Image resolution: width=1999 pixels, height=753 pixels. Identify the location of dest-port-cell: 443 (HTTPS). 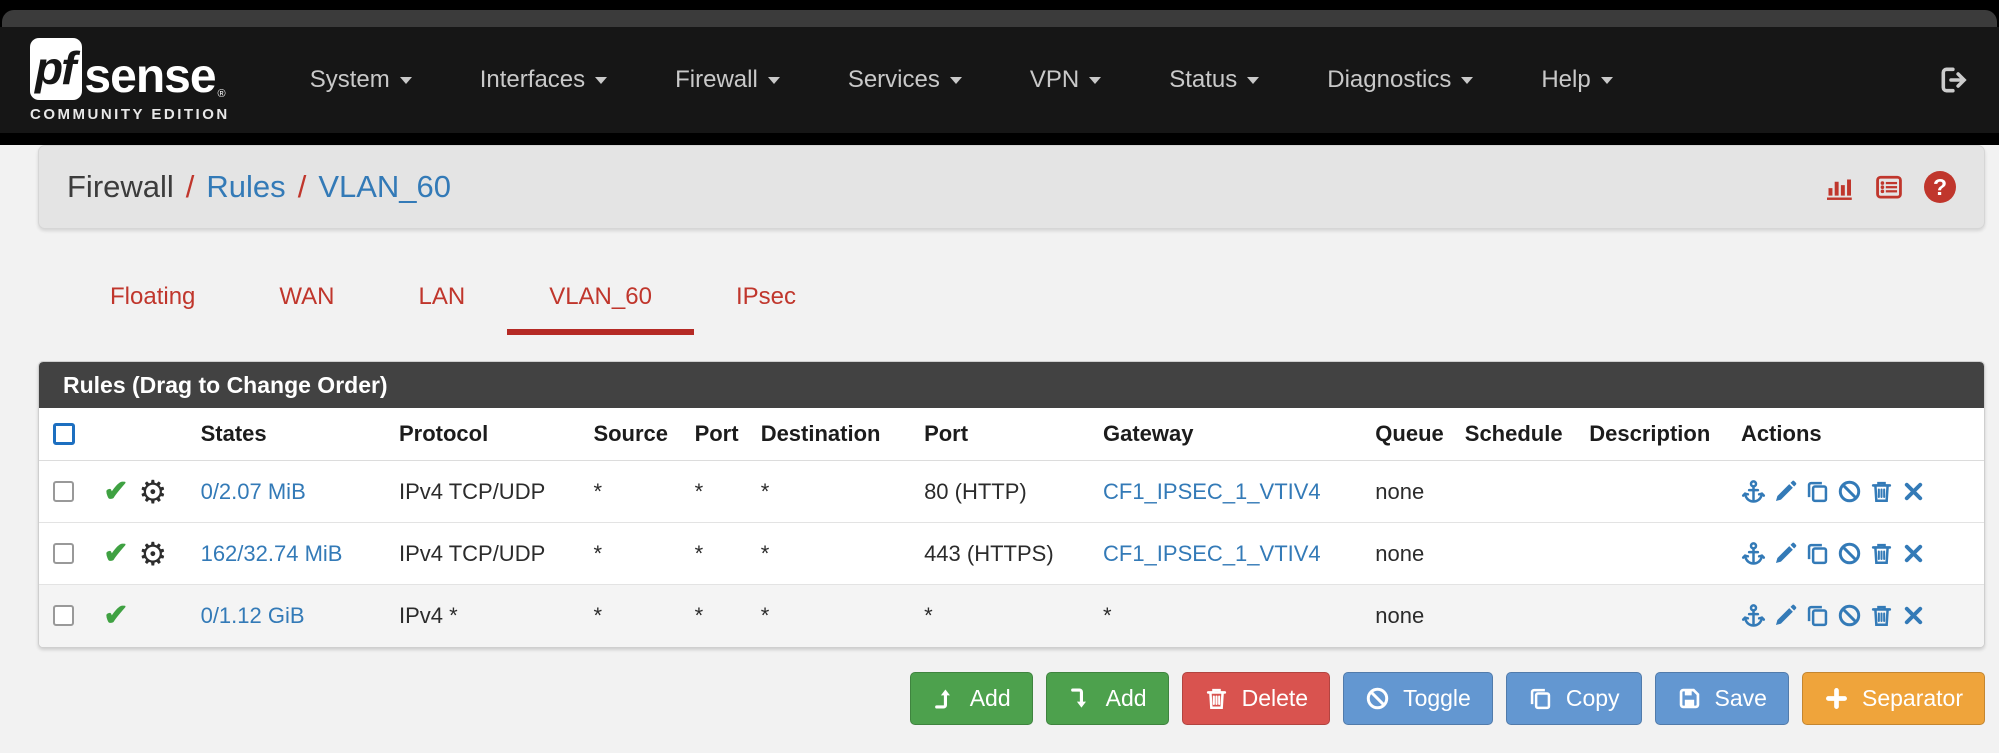
(1007, 553).